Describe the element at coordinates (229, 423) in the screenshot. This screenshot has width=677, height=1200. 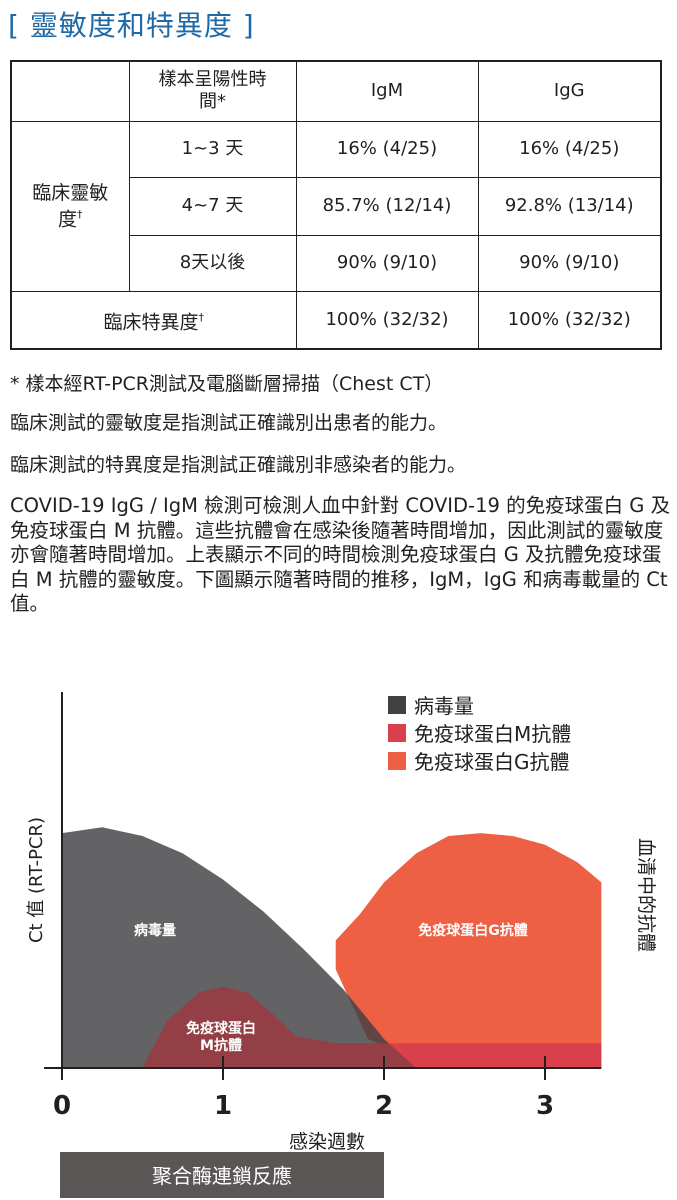
I see `sensitivity-definition: 臨床測試的靈敏度是指測試正確識別出患者的能力。` at that location.